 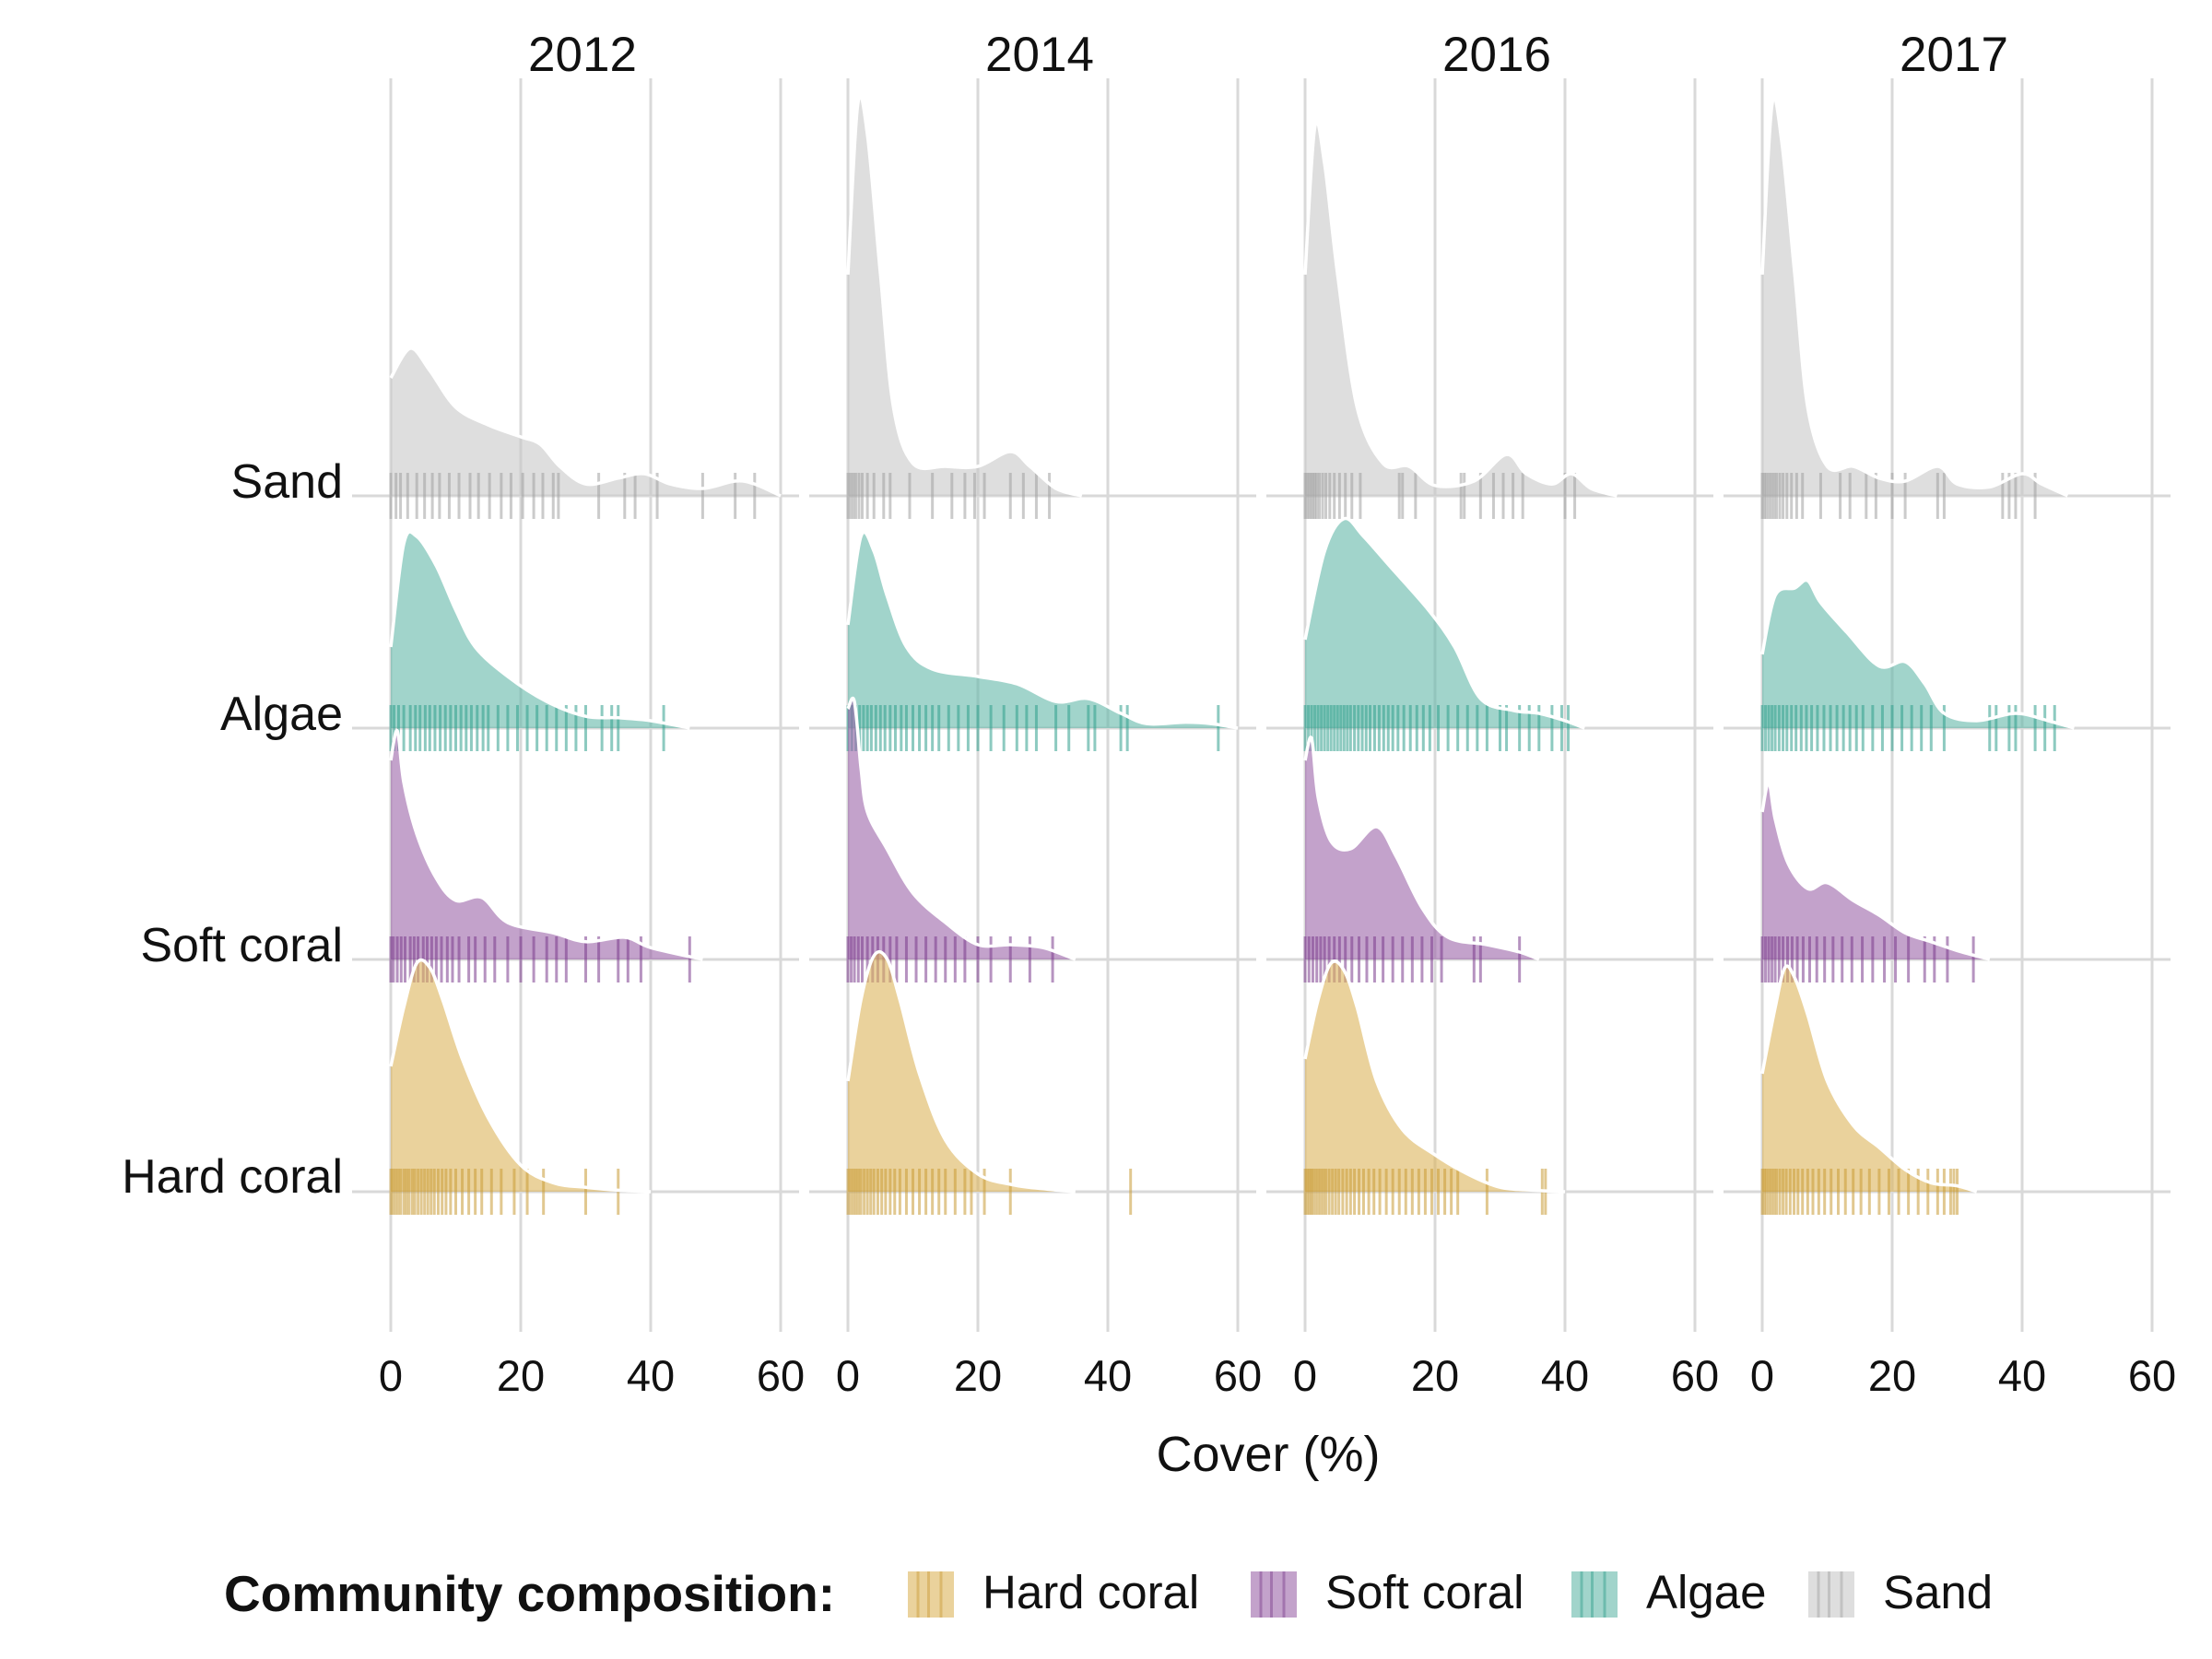 What do you see at coordinates (1108, 1375) in the screenshot?
I see `x-tick-2014-40: 40` at bounding box center [1108, 1375].